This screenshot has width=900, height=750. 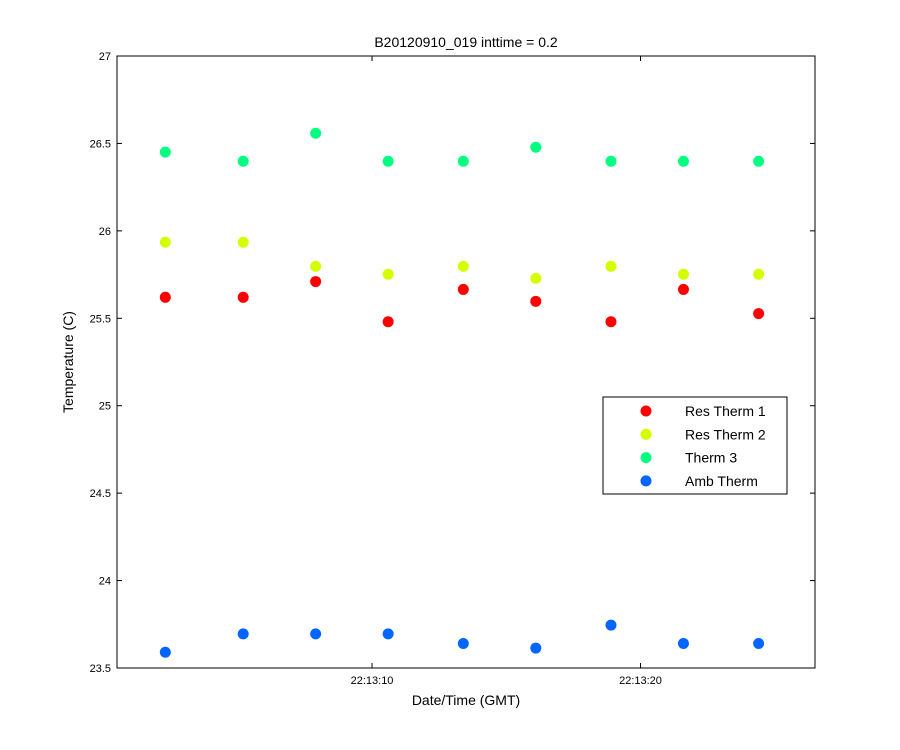 What do you see at coordinates (105, 232) in the screenshot?
I see `y-tick-label: 26` at bounding box center [105, 232].